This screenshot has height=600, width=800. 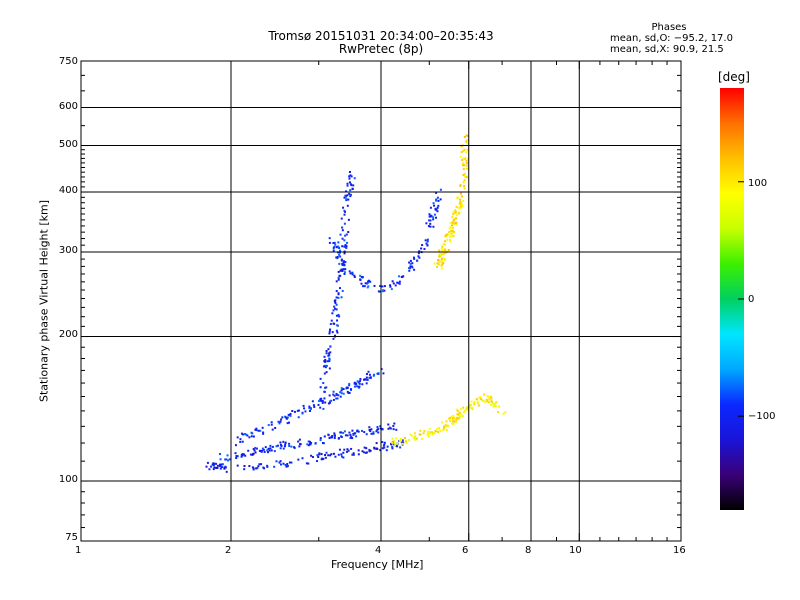 I want to click on y-tick-label: 600, so click(x=68, y=106).